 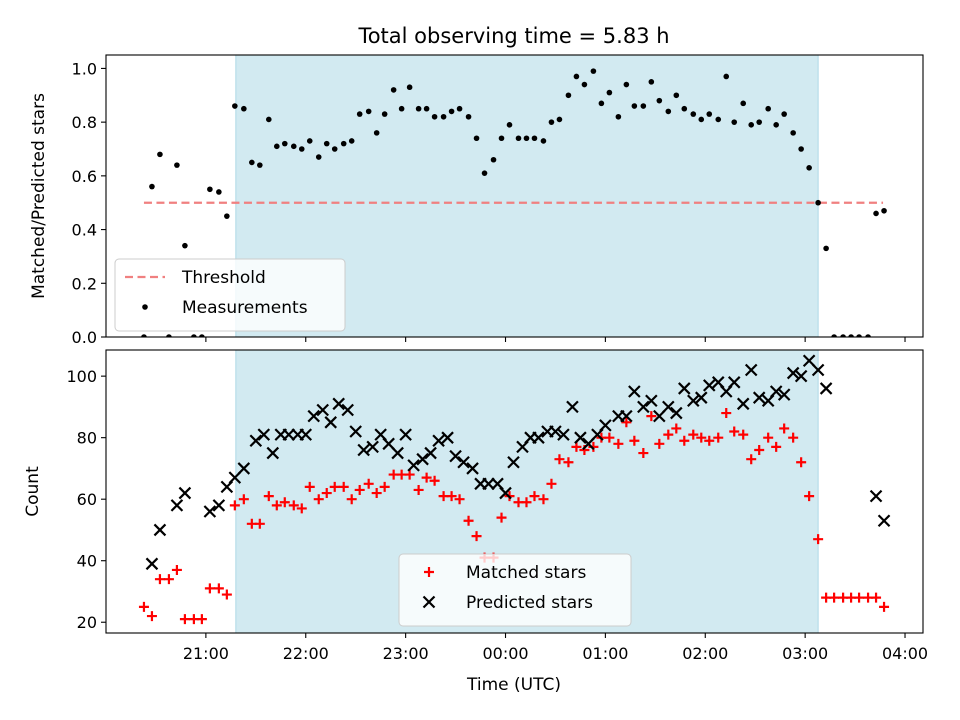 What do you see at coordinates (429, 572) in the screenshot?
I see `legend-plus-marker` at bounding box center [429, 572].